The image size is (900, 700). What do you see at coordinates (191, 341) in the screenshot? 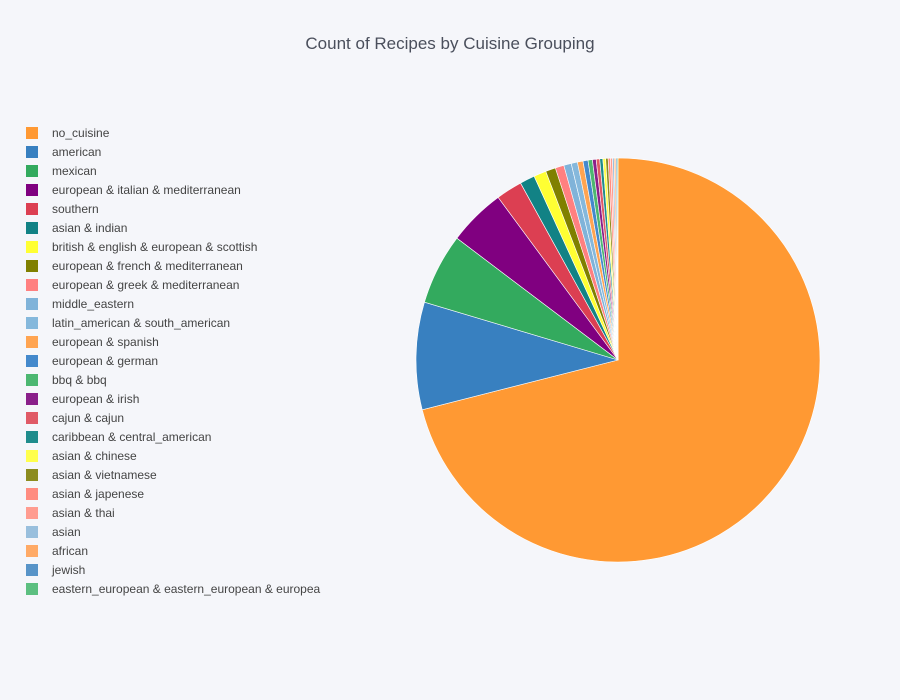
I see `legend-item: european & spanish` at bounding box center [191, 341].